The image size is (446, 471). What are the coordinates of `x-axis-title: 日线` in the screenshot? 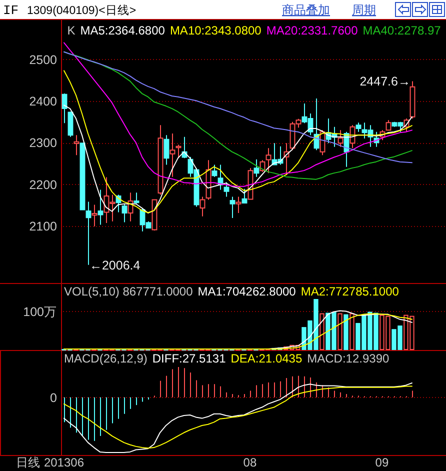 It's located at (28, 463).